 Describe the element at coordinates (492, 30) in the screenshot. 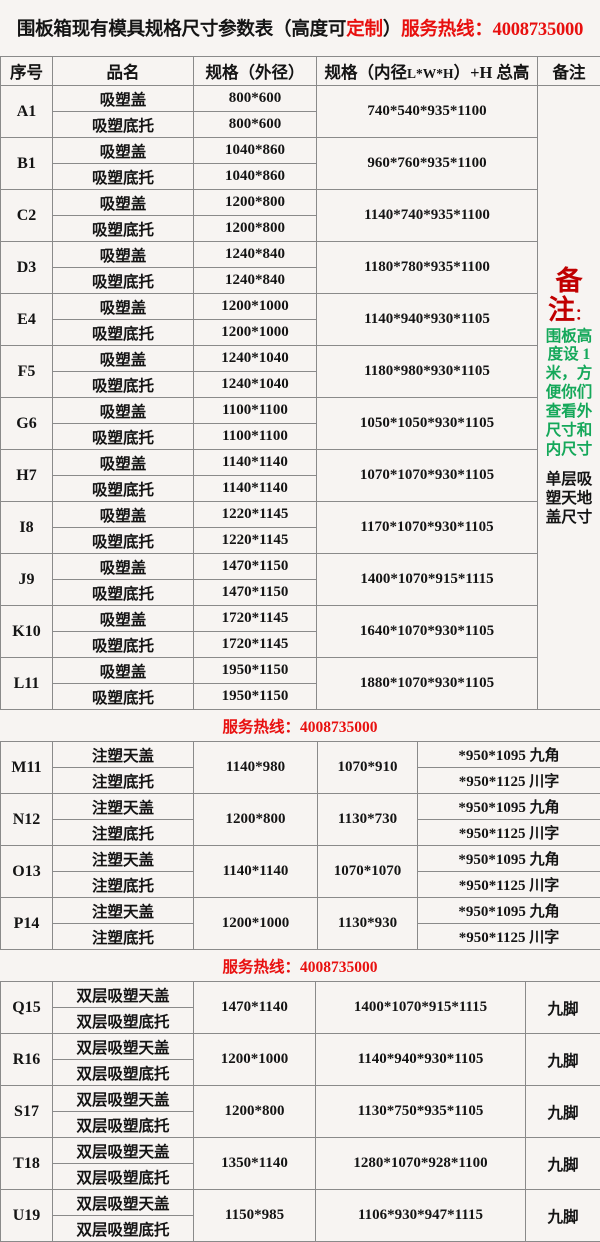

I see `title-hotline: 服务热线：4008735000` at that location.